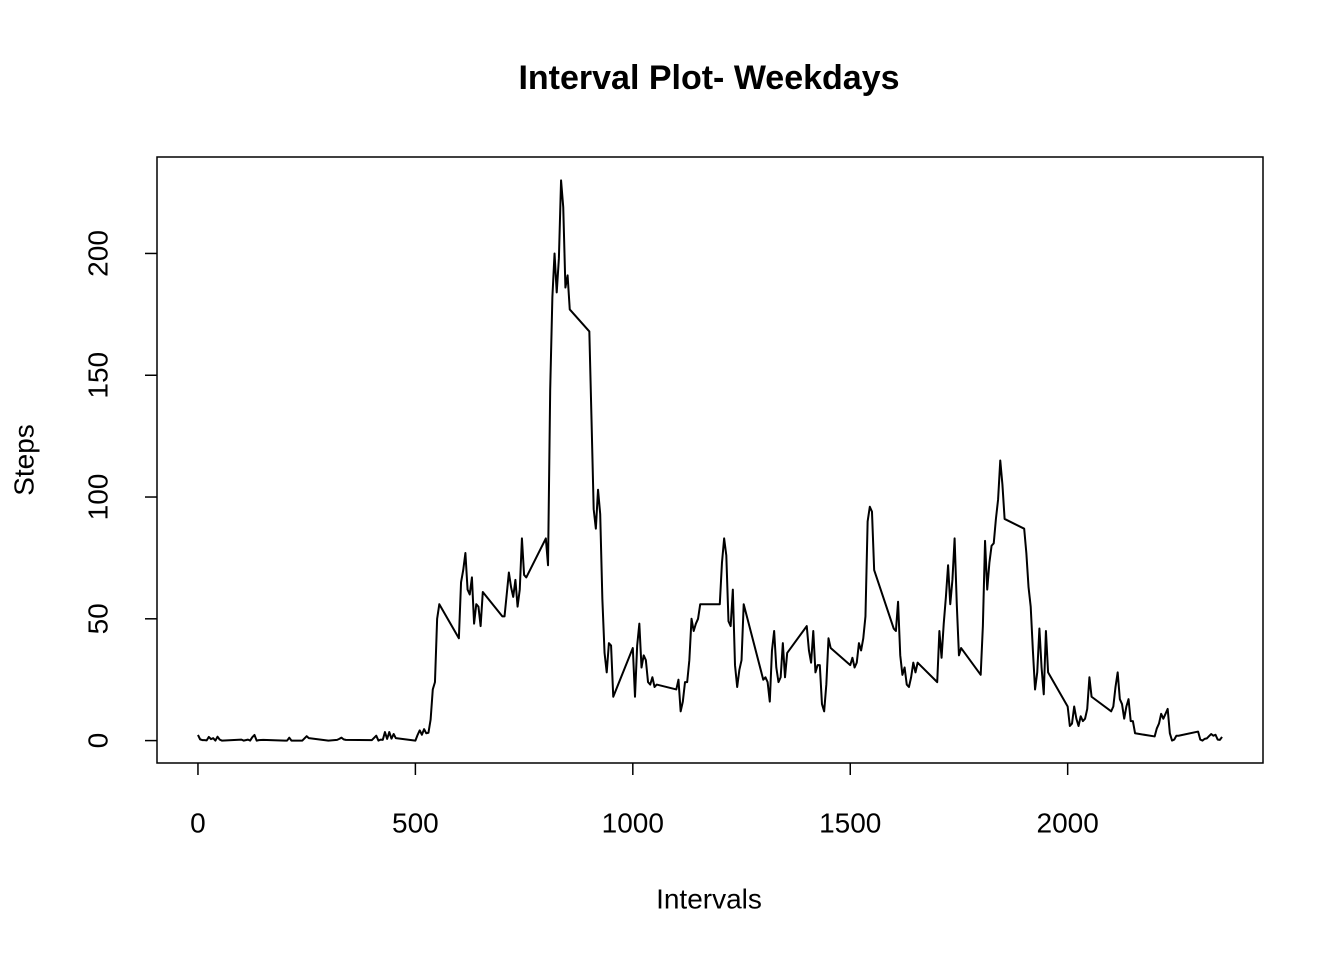 This screenshot has height=960, width=1344. What do you see at coordinates (709, 898) in the screenshot?
I see `x-axis-label: Intervals` at bounding box center [709, 898].